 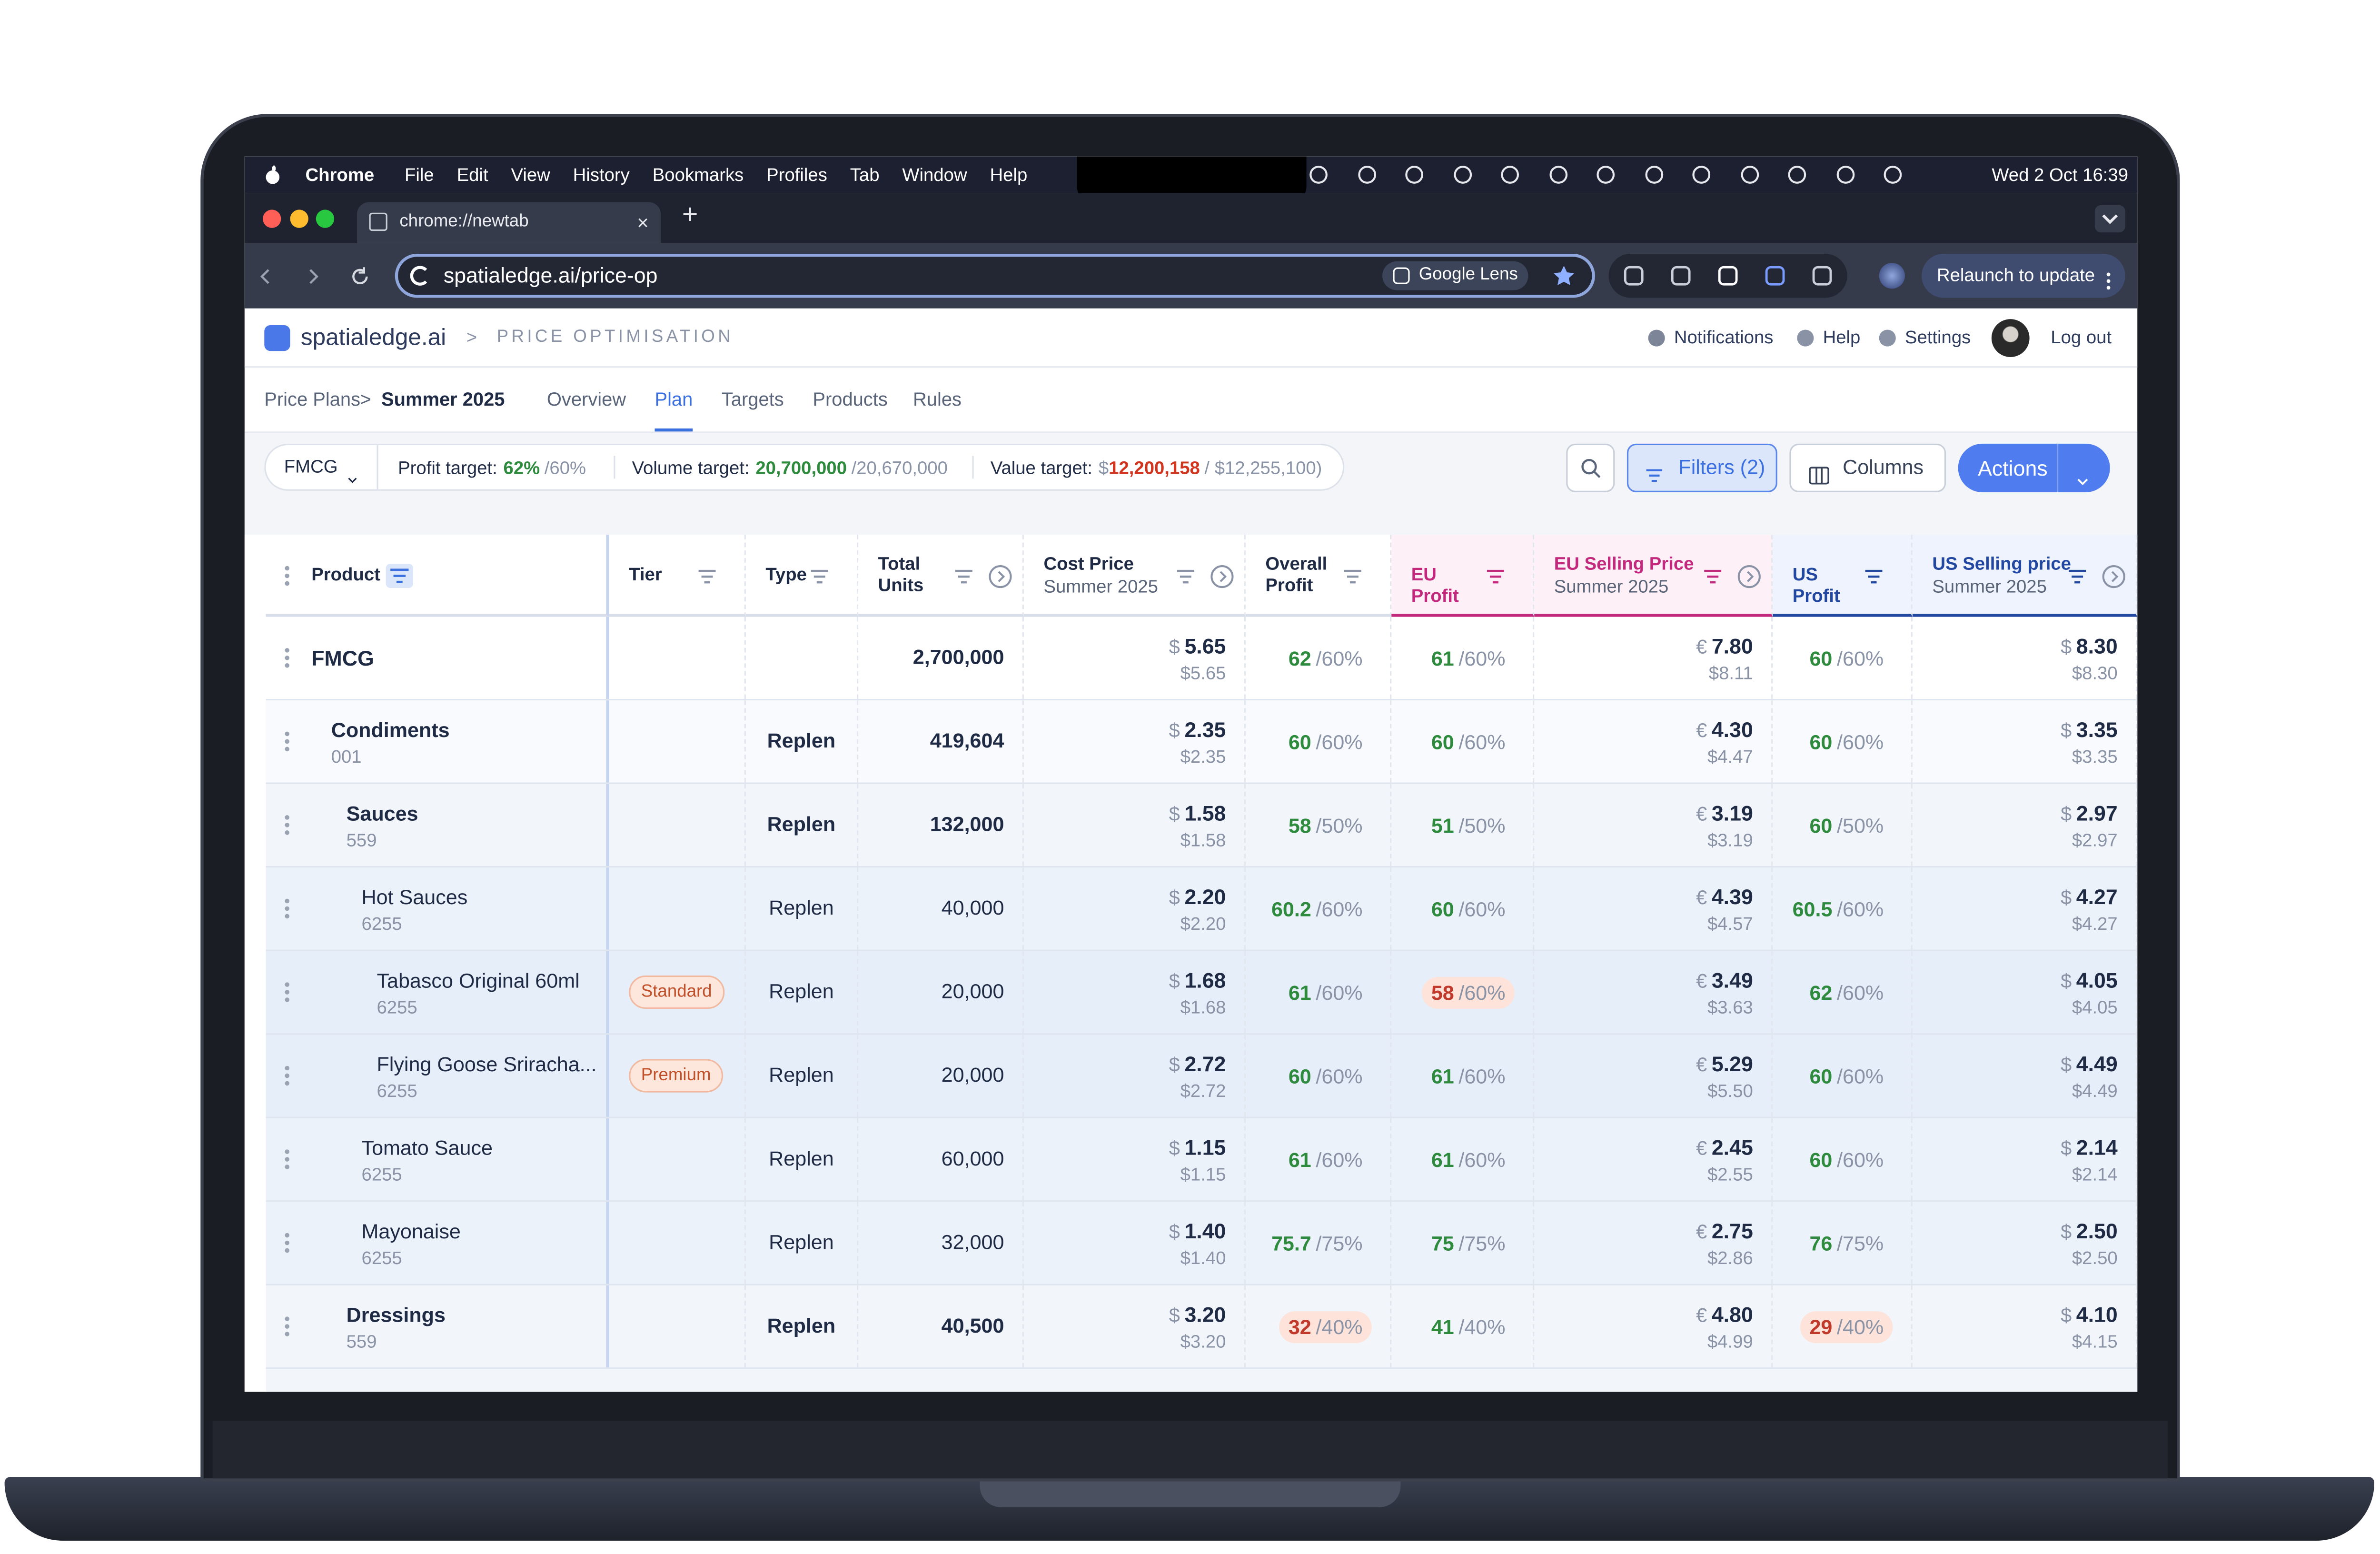 What do you see at coordinates (346, 756) in the screenshot?
I see `product-code: 001` at bounding box center [346, 756].